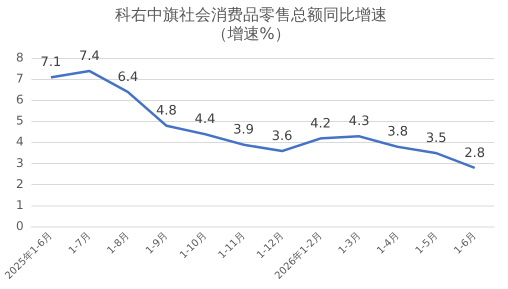 The image size is (508, 289). What do you see at coordinates (282, 136) in the screenshot?
I see `data-label: 3.6` at bounding box center [282, 136].